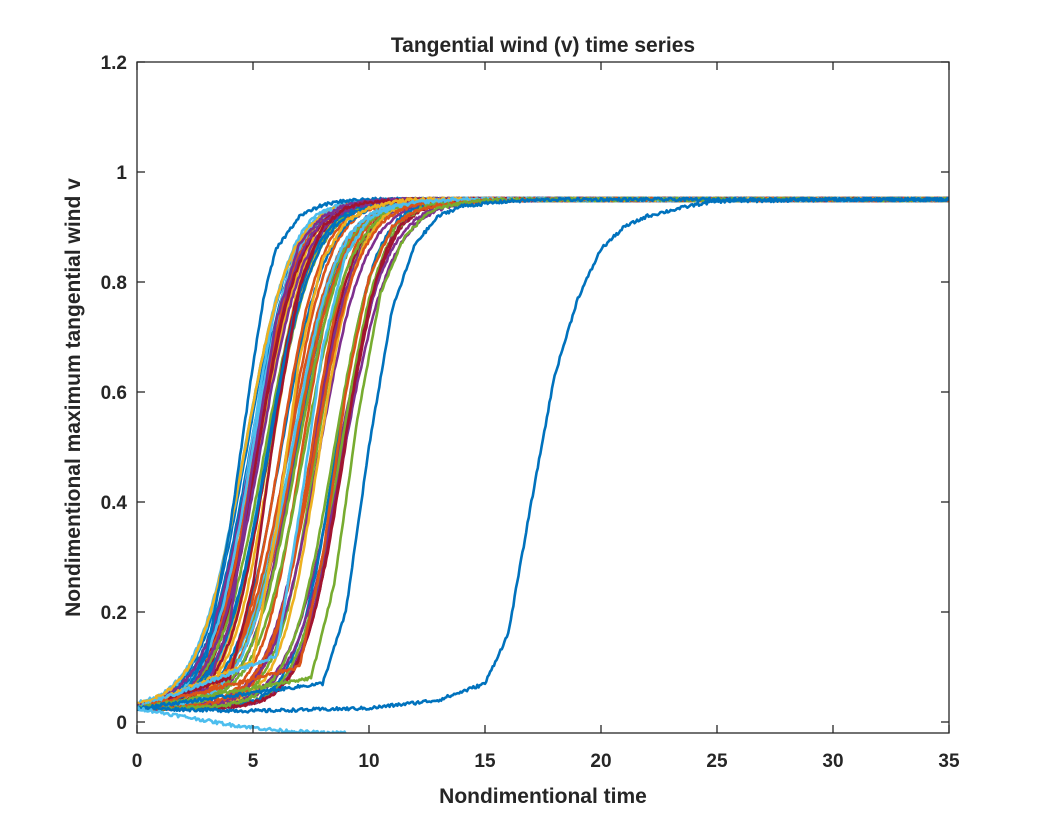 This screenshot has width=1051, height=831. Describe the element at coordinates (114, 503) in the screenshot. I see `y-tick-label-2: 0.4` at that location.